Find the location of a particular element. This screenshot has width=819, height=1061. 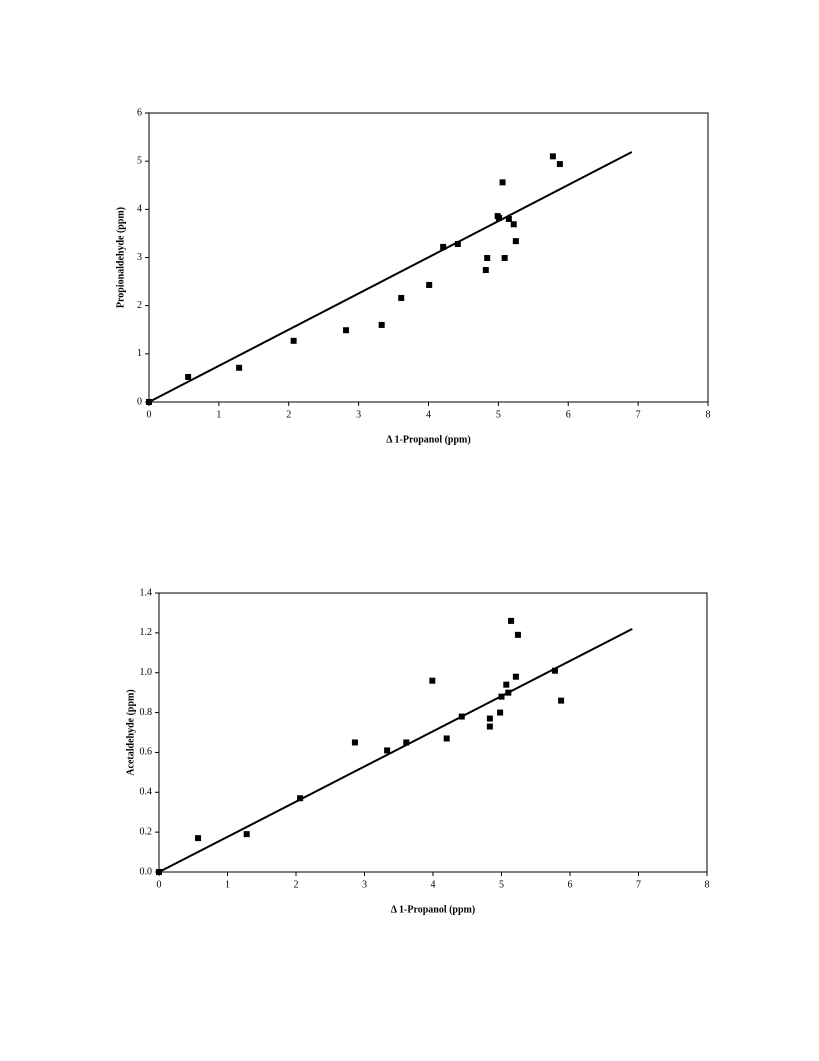

y-tick-label: 0.0 is located at coordinates (146, 871).